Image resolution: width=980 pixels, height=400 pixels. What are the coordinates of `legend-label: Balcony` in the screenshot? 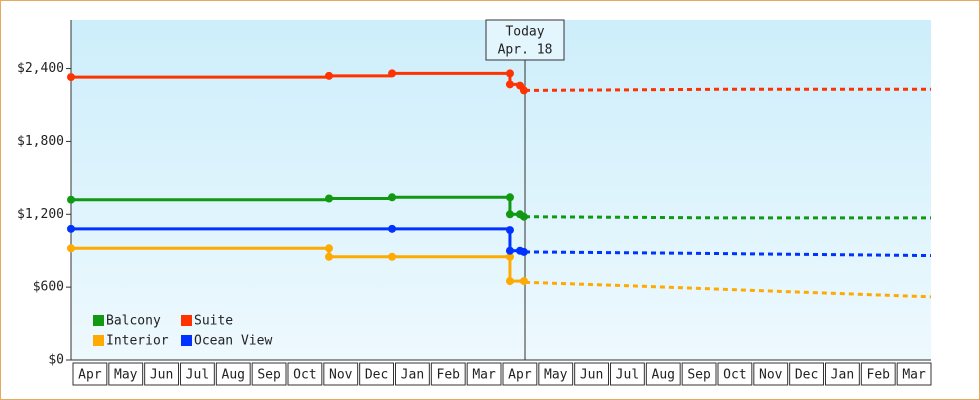 It's located at (133, 321).